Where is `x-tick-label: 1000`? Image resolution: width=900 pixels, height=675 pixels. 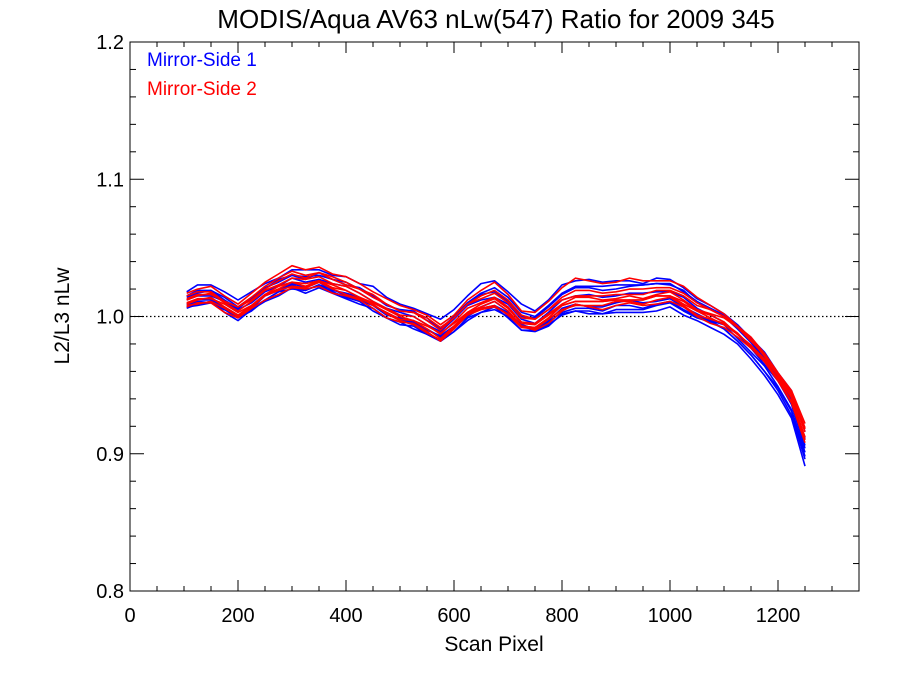 x-tick-label: 1000 is located at coordinates (670, 616).